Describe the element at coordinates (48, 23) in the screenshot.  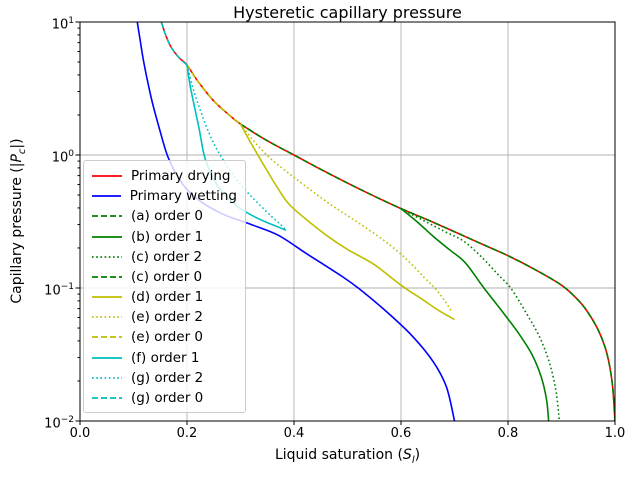
I see `y-tick-label: 101` at that location.